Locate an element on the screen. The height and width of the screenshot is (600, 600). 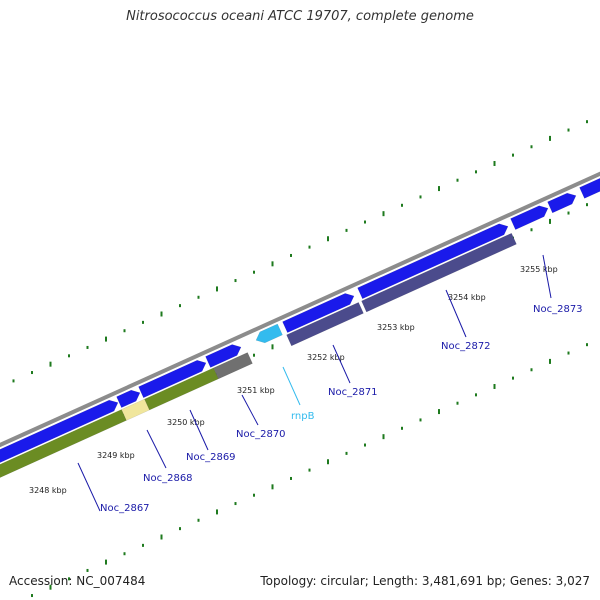
gene-label-rnpb: rnpB is located at coordinates (303, 416).